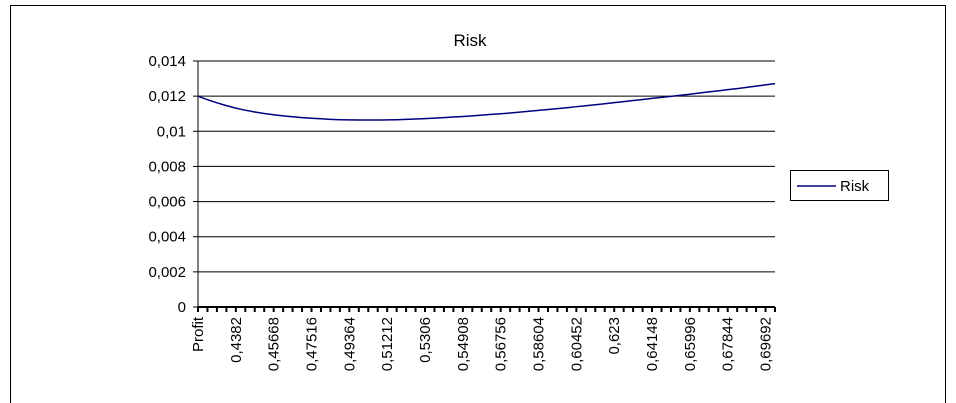 Image resolution: width=956 pixels, height=403 pixels. I want to click on x-tick-label: 0,45668, so click(274, 344).